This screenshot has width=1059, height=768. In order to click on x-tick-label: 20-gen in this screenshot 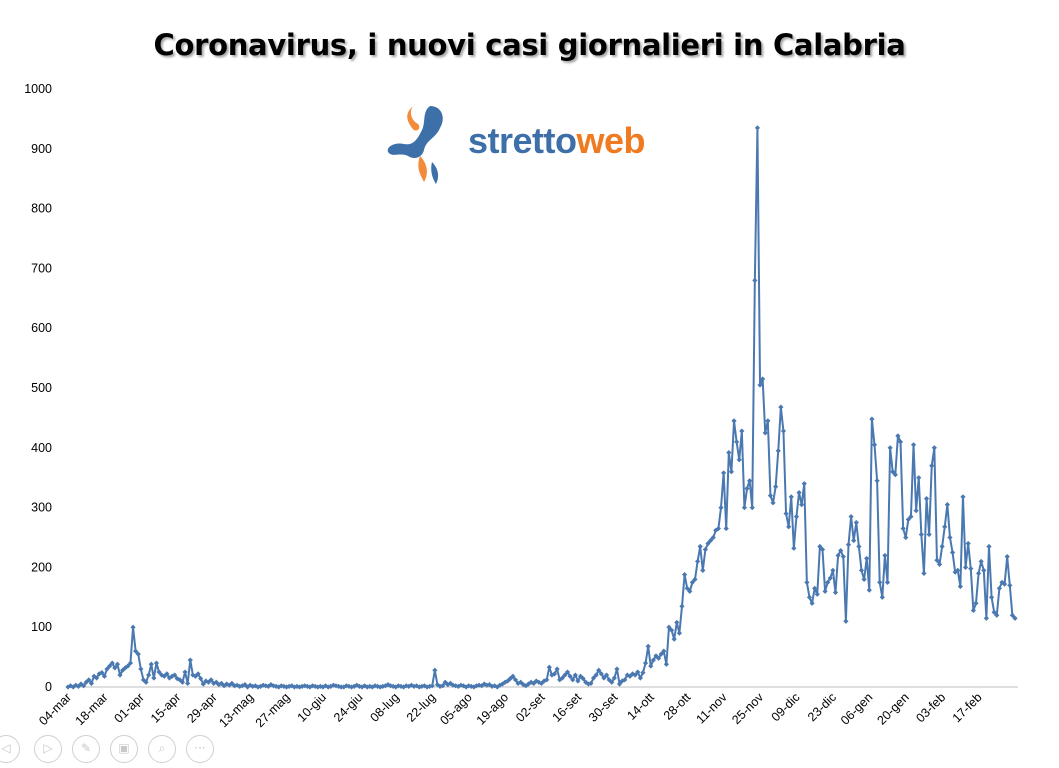, I will do `click(892, 708)`.